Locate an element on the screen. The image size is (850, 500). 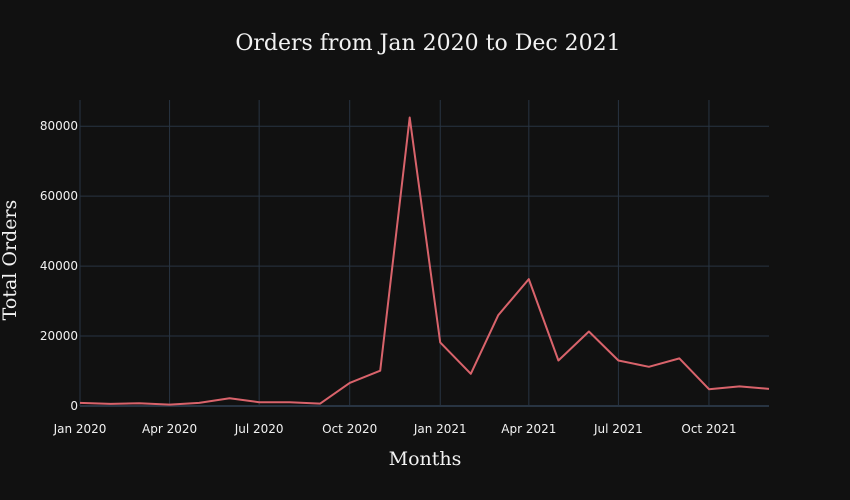
y-tick-label: 0 is located at coordinates (74, 406).